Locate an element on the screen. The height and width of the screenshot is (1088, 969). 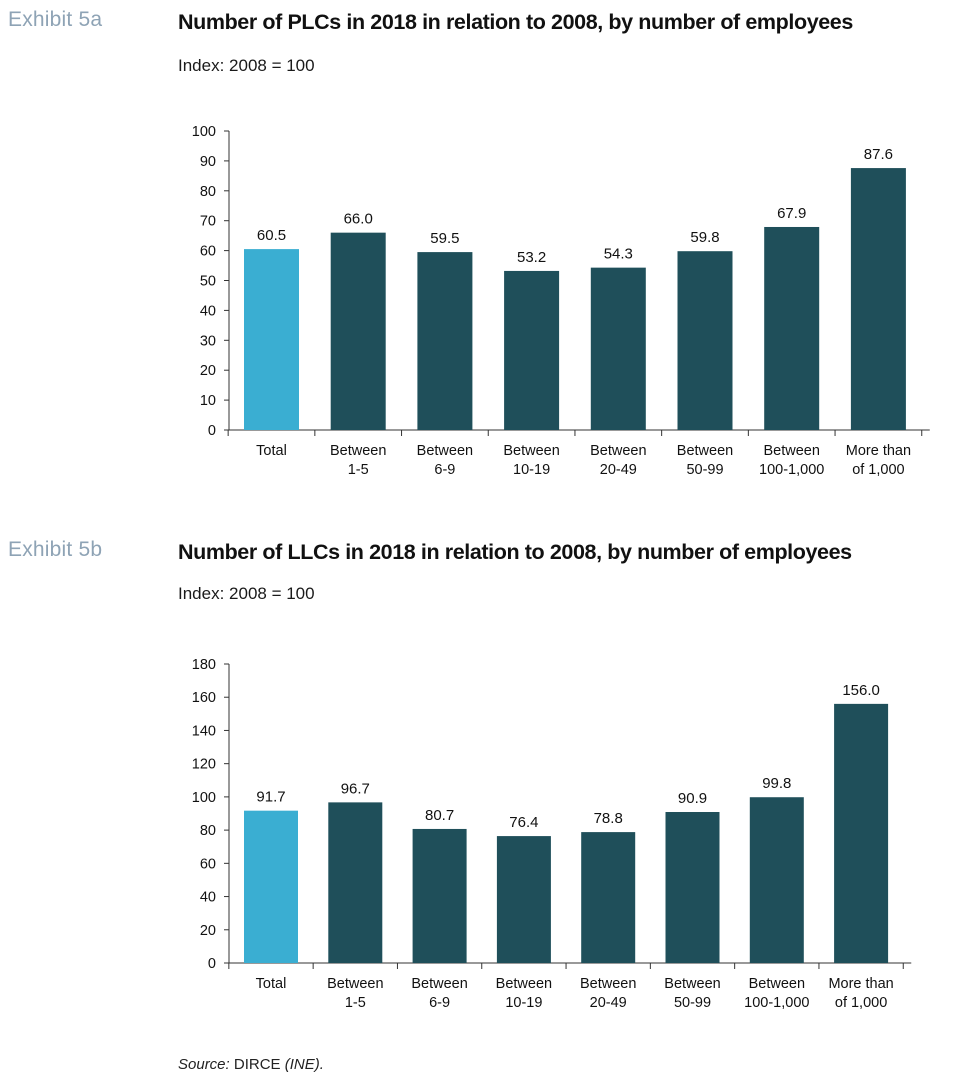
source-suffix: (INE). is located at coordinates (304, 1064).